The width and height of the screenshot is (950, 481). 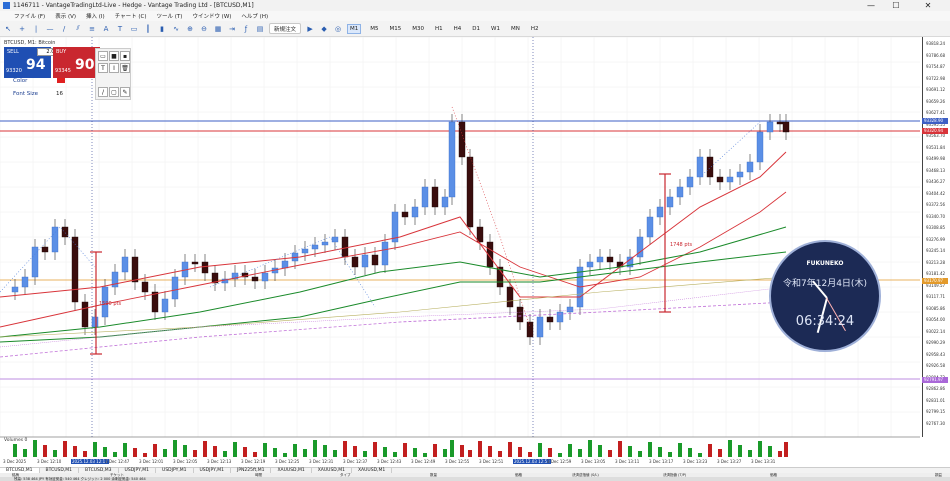 What do you see at coordinates (433, 475) in the screenshot?
I see `col-volume: 数量` at bounding box center [433, 475].